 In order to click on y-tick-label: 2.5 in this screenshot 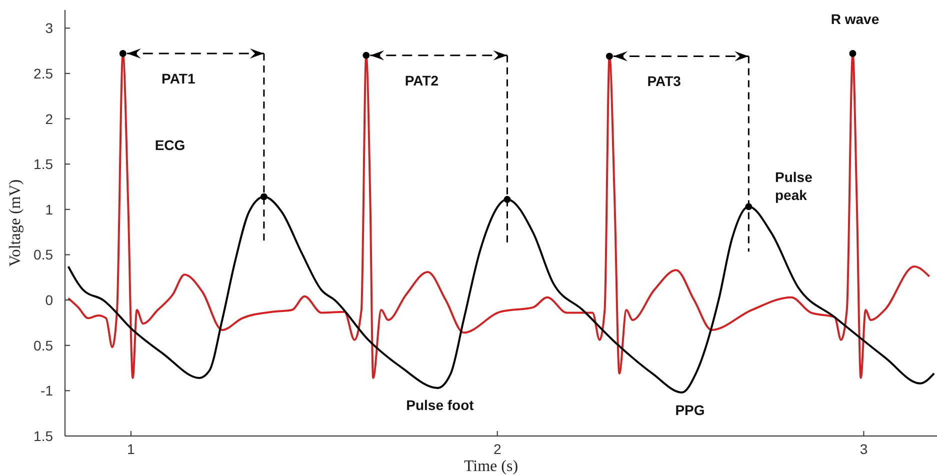, I will do `click(44, 73)`.